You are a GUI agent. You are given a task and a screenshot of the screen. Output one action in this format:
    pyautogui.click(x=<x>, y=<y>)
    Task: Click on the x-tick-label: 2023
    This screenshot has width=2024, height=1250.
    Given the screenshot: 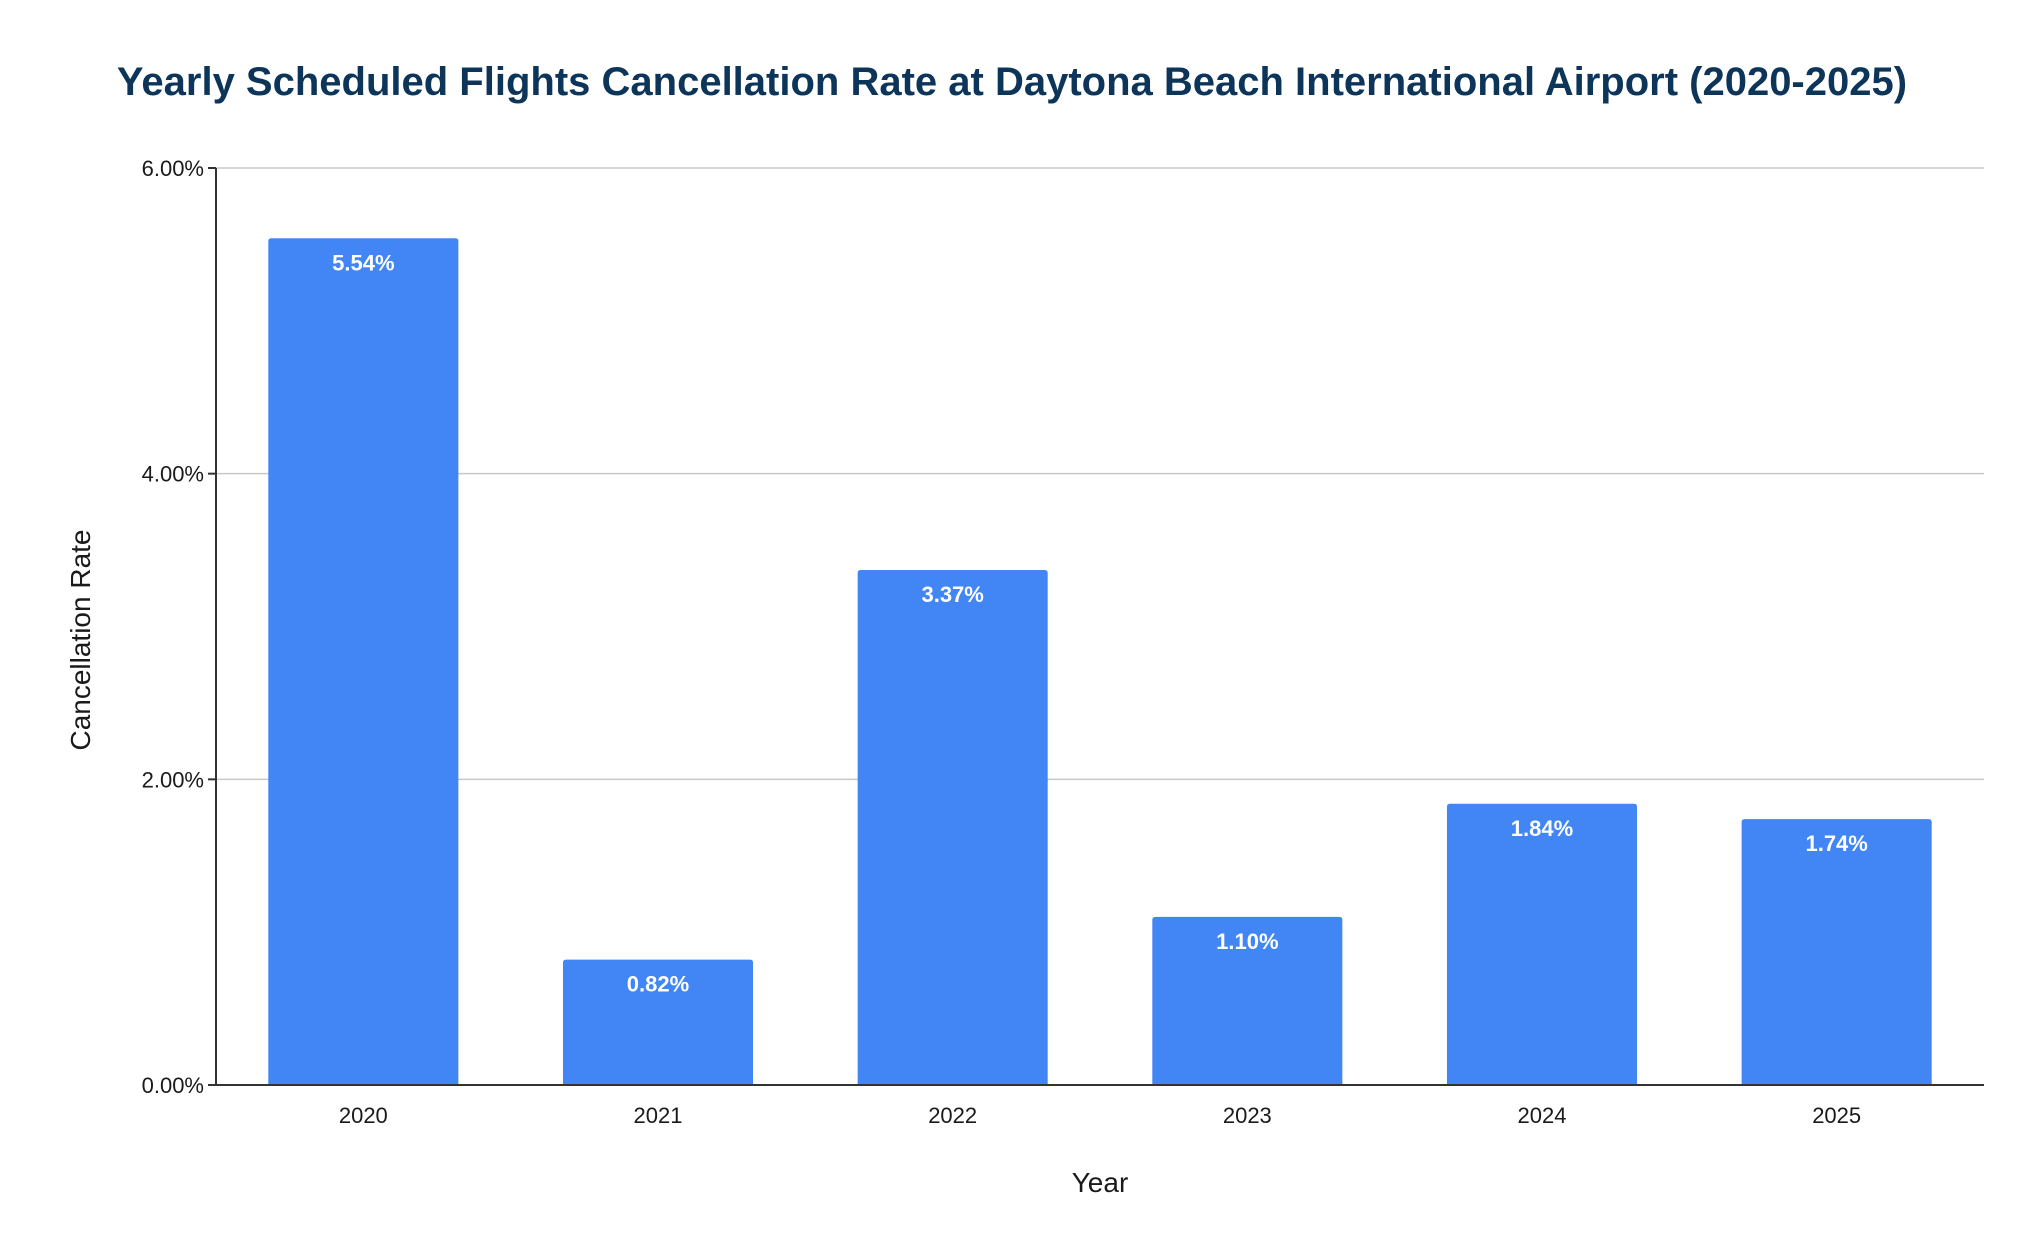 What is the action you would take?
    pyautogui.click(x=1247, y=1115)
    